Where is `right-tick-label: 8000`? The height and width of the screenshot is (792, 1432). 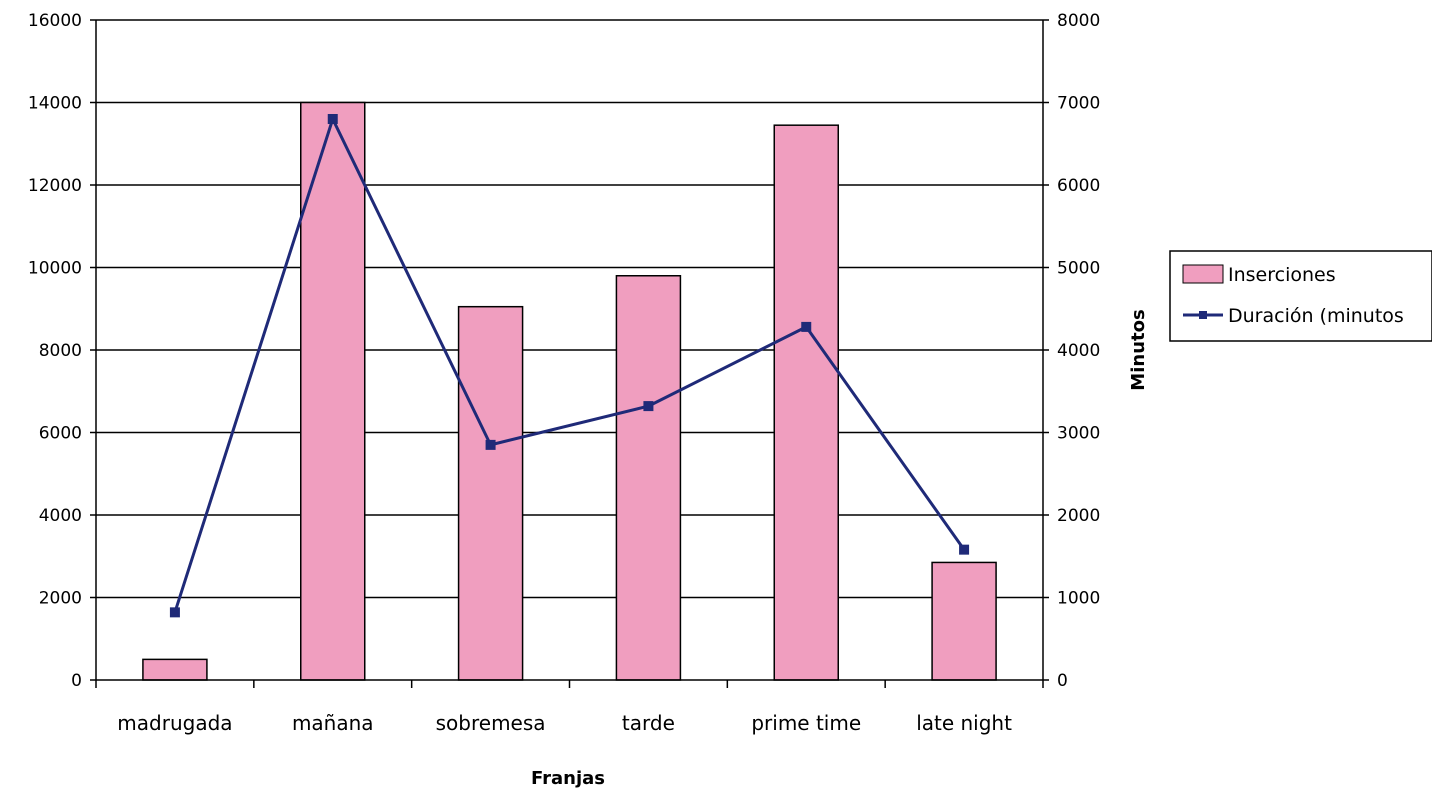 right-tick-label: 8000 is located at coordinates (1078, 21).